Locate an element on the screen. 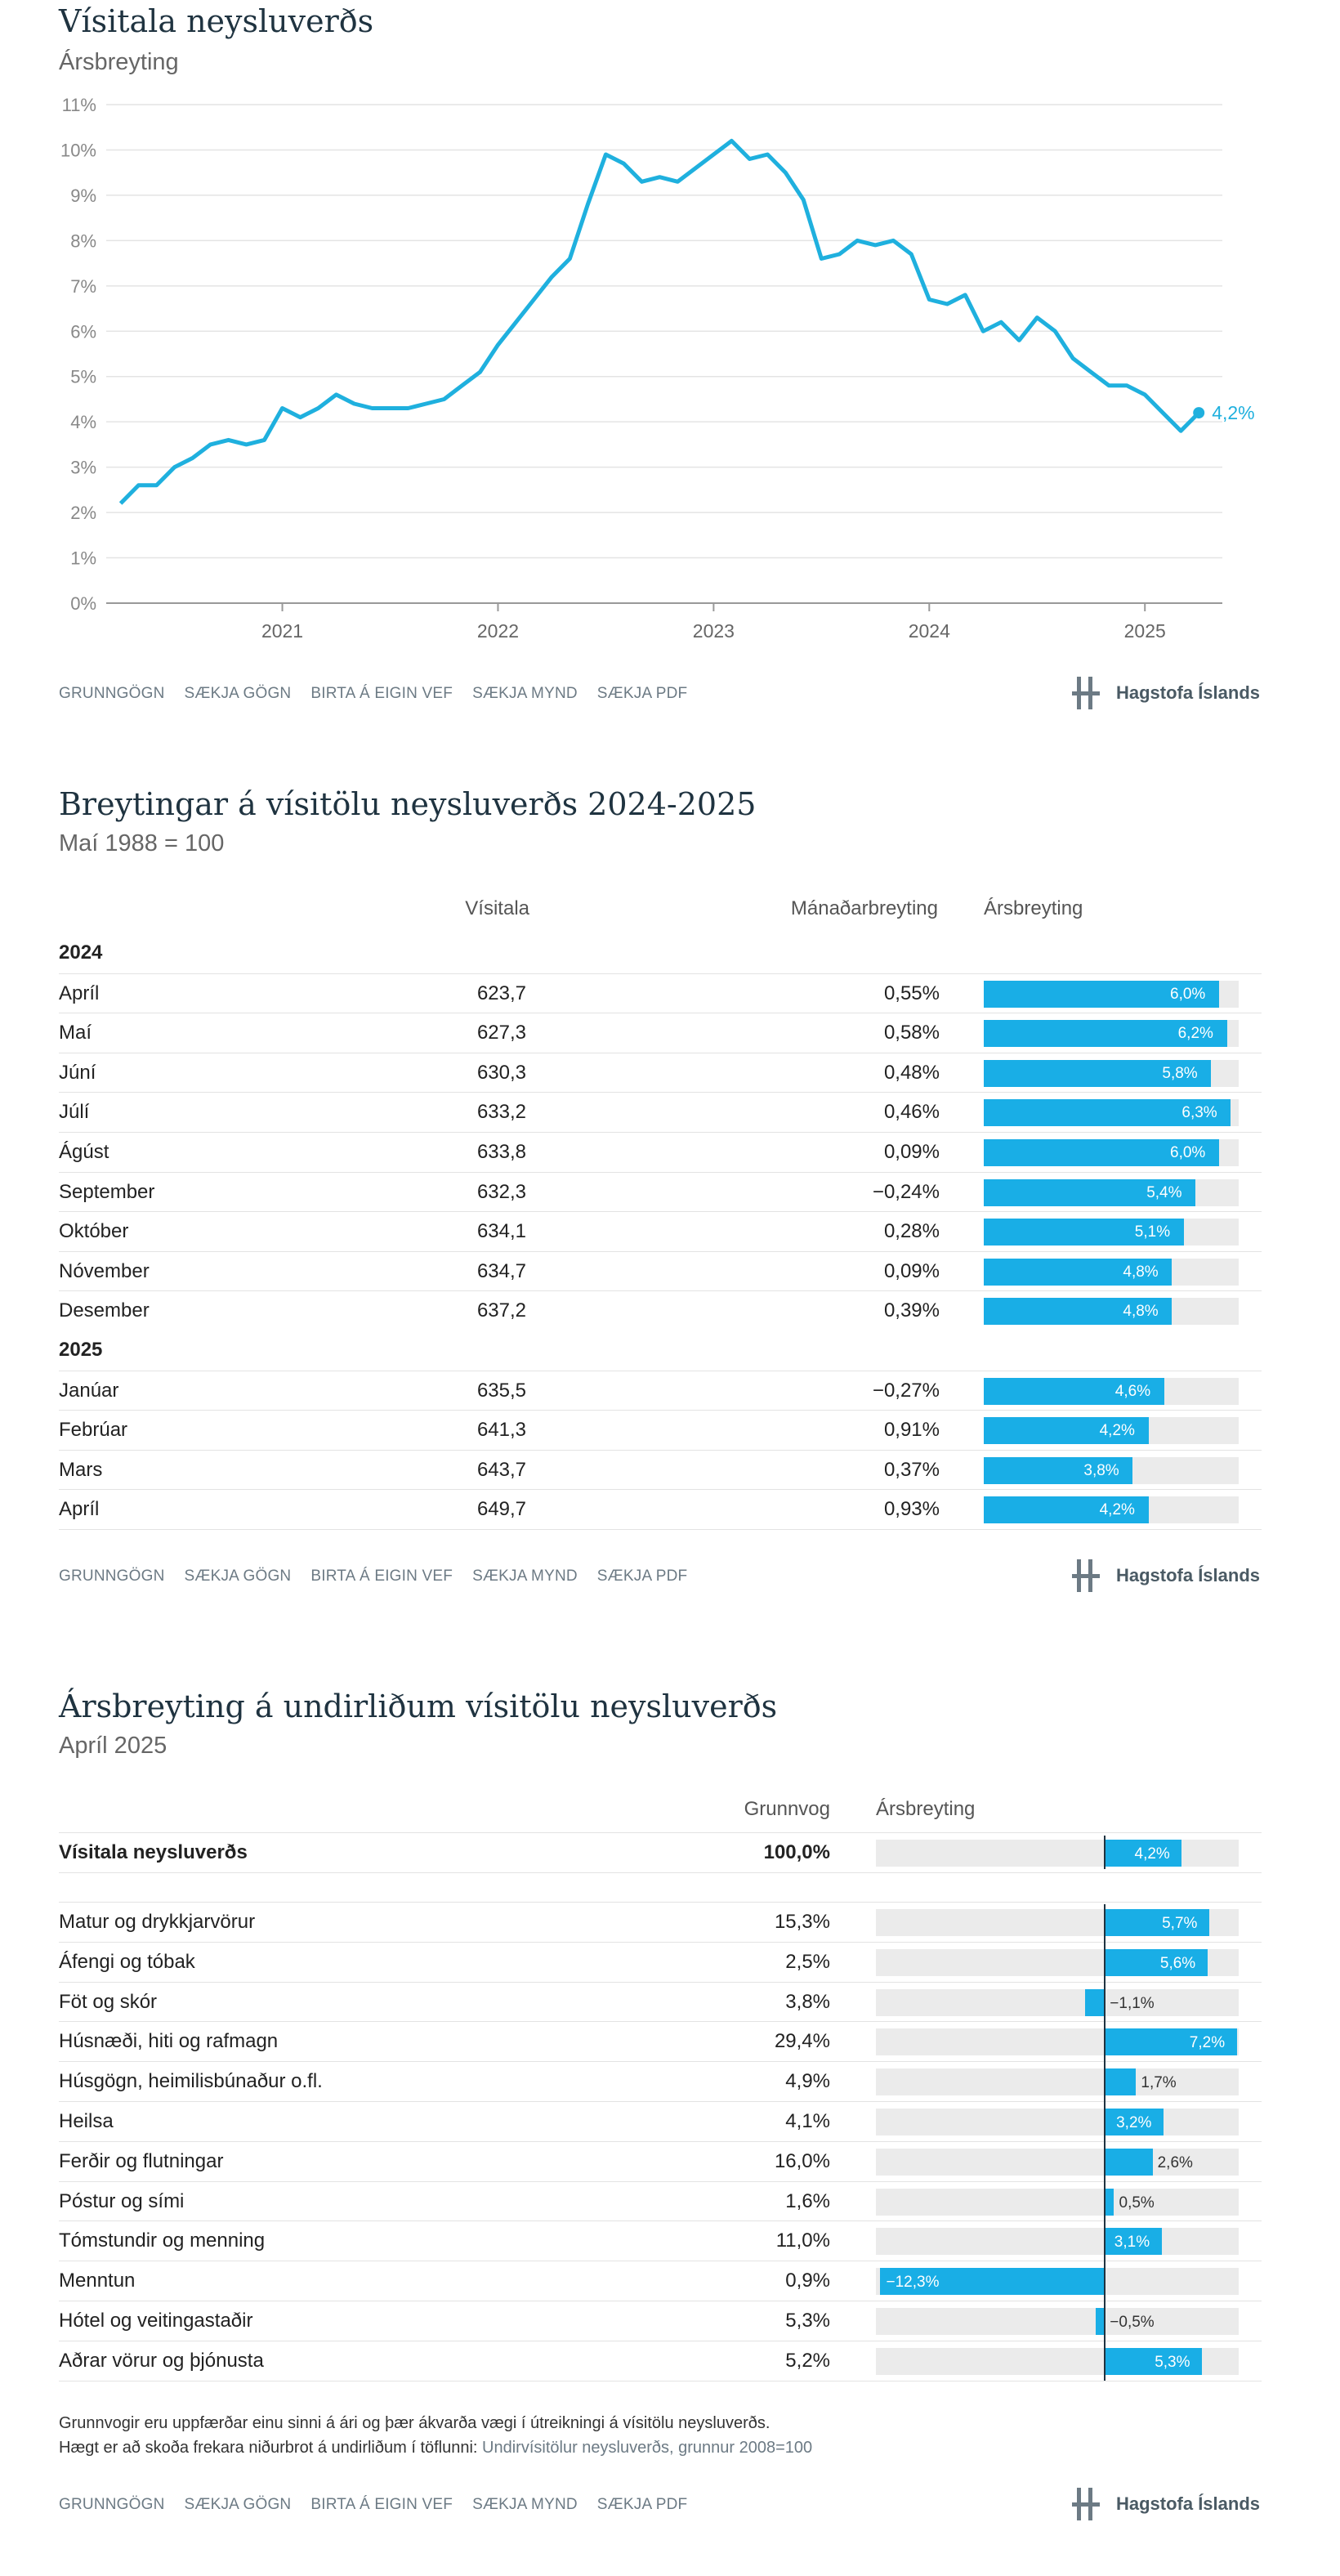  subindex-bar-label: −1,1% is located at coordinates (1132, 2003).